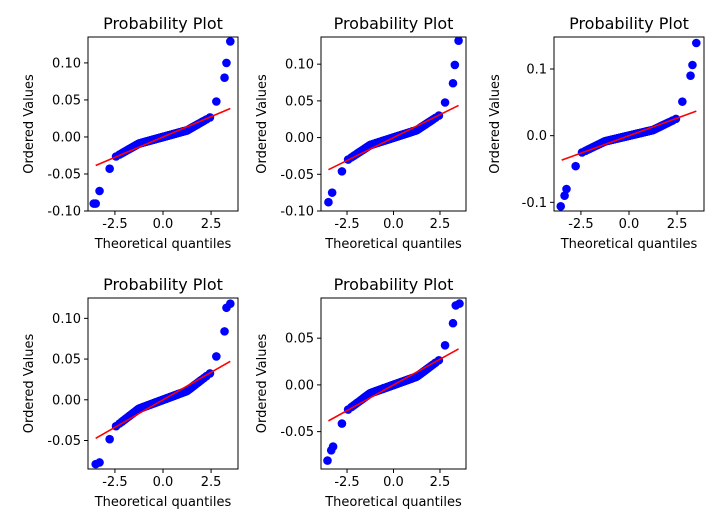  What do you see at coordinates (536, 136) in the screenshot?
I see `y-tick-label: 0.0` at bounding box center [536, 136].